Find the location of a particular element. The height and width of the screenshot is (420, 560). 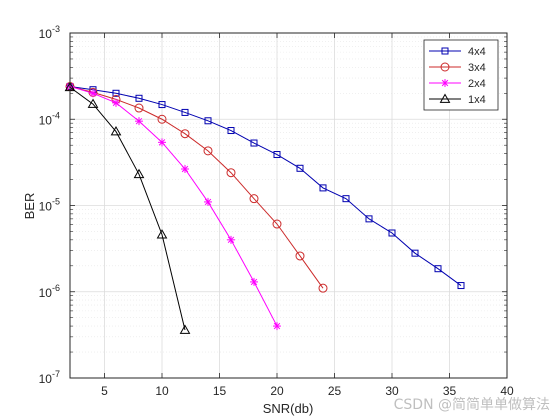

x-tick-label: 25 is located at coordinates (335, 391).